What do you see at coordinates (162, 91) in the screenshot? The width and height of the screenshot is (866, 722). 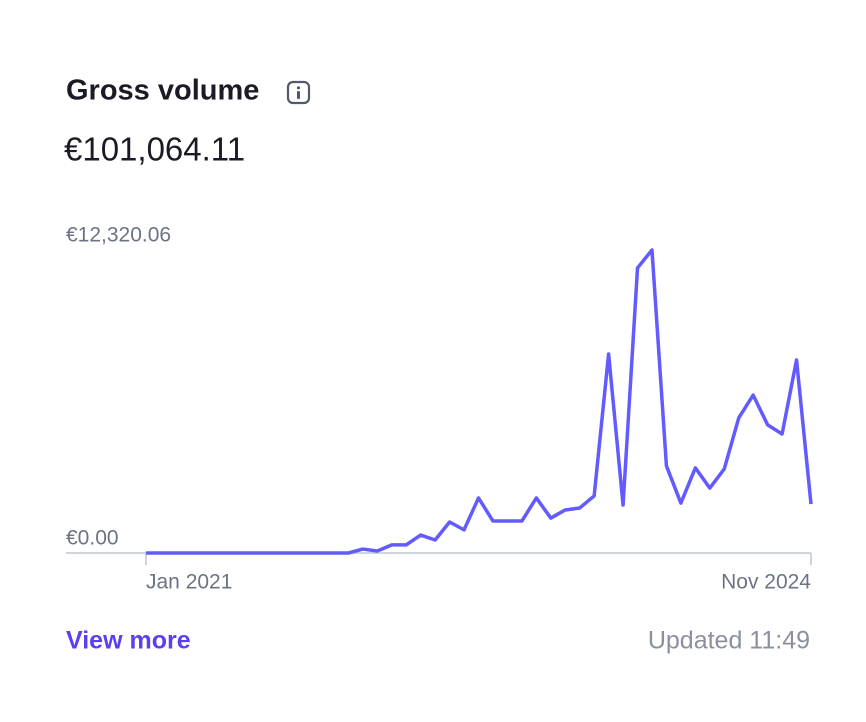 I see `card-title: Gross volume` at bounding box center [162, 91].